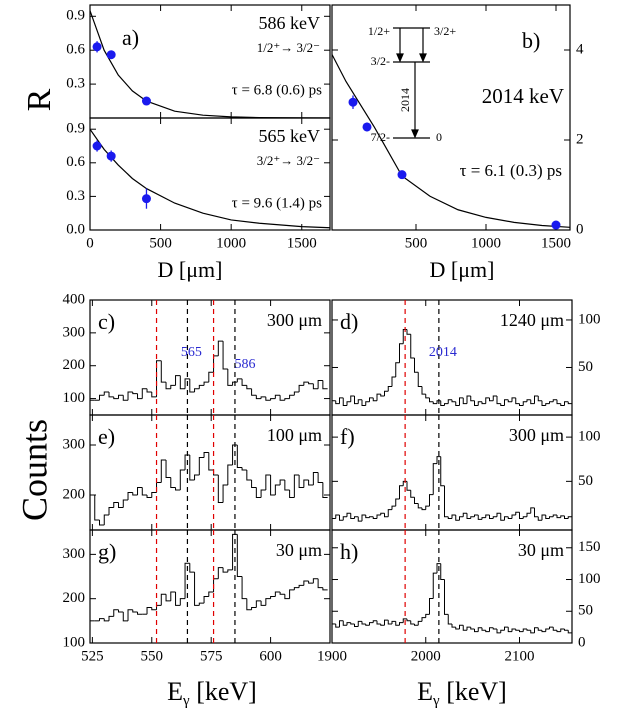  Describe the element at coordinates (347, 436) in the screenshot. I see `panel-label: f)` at that location.